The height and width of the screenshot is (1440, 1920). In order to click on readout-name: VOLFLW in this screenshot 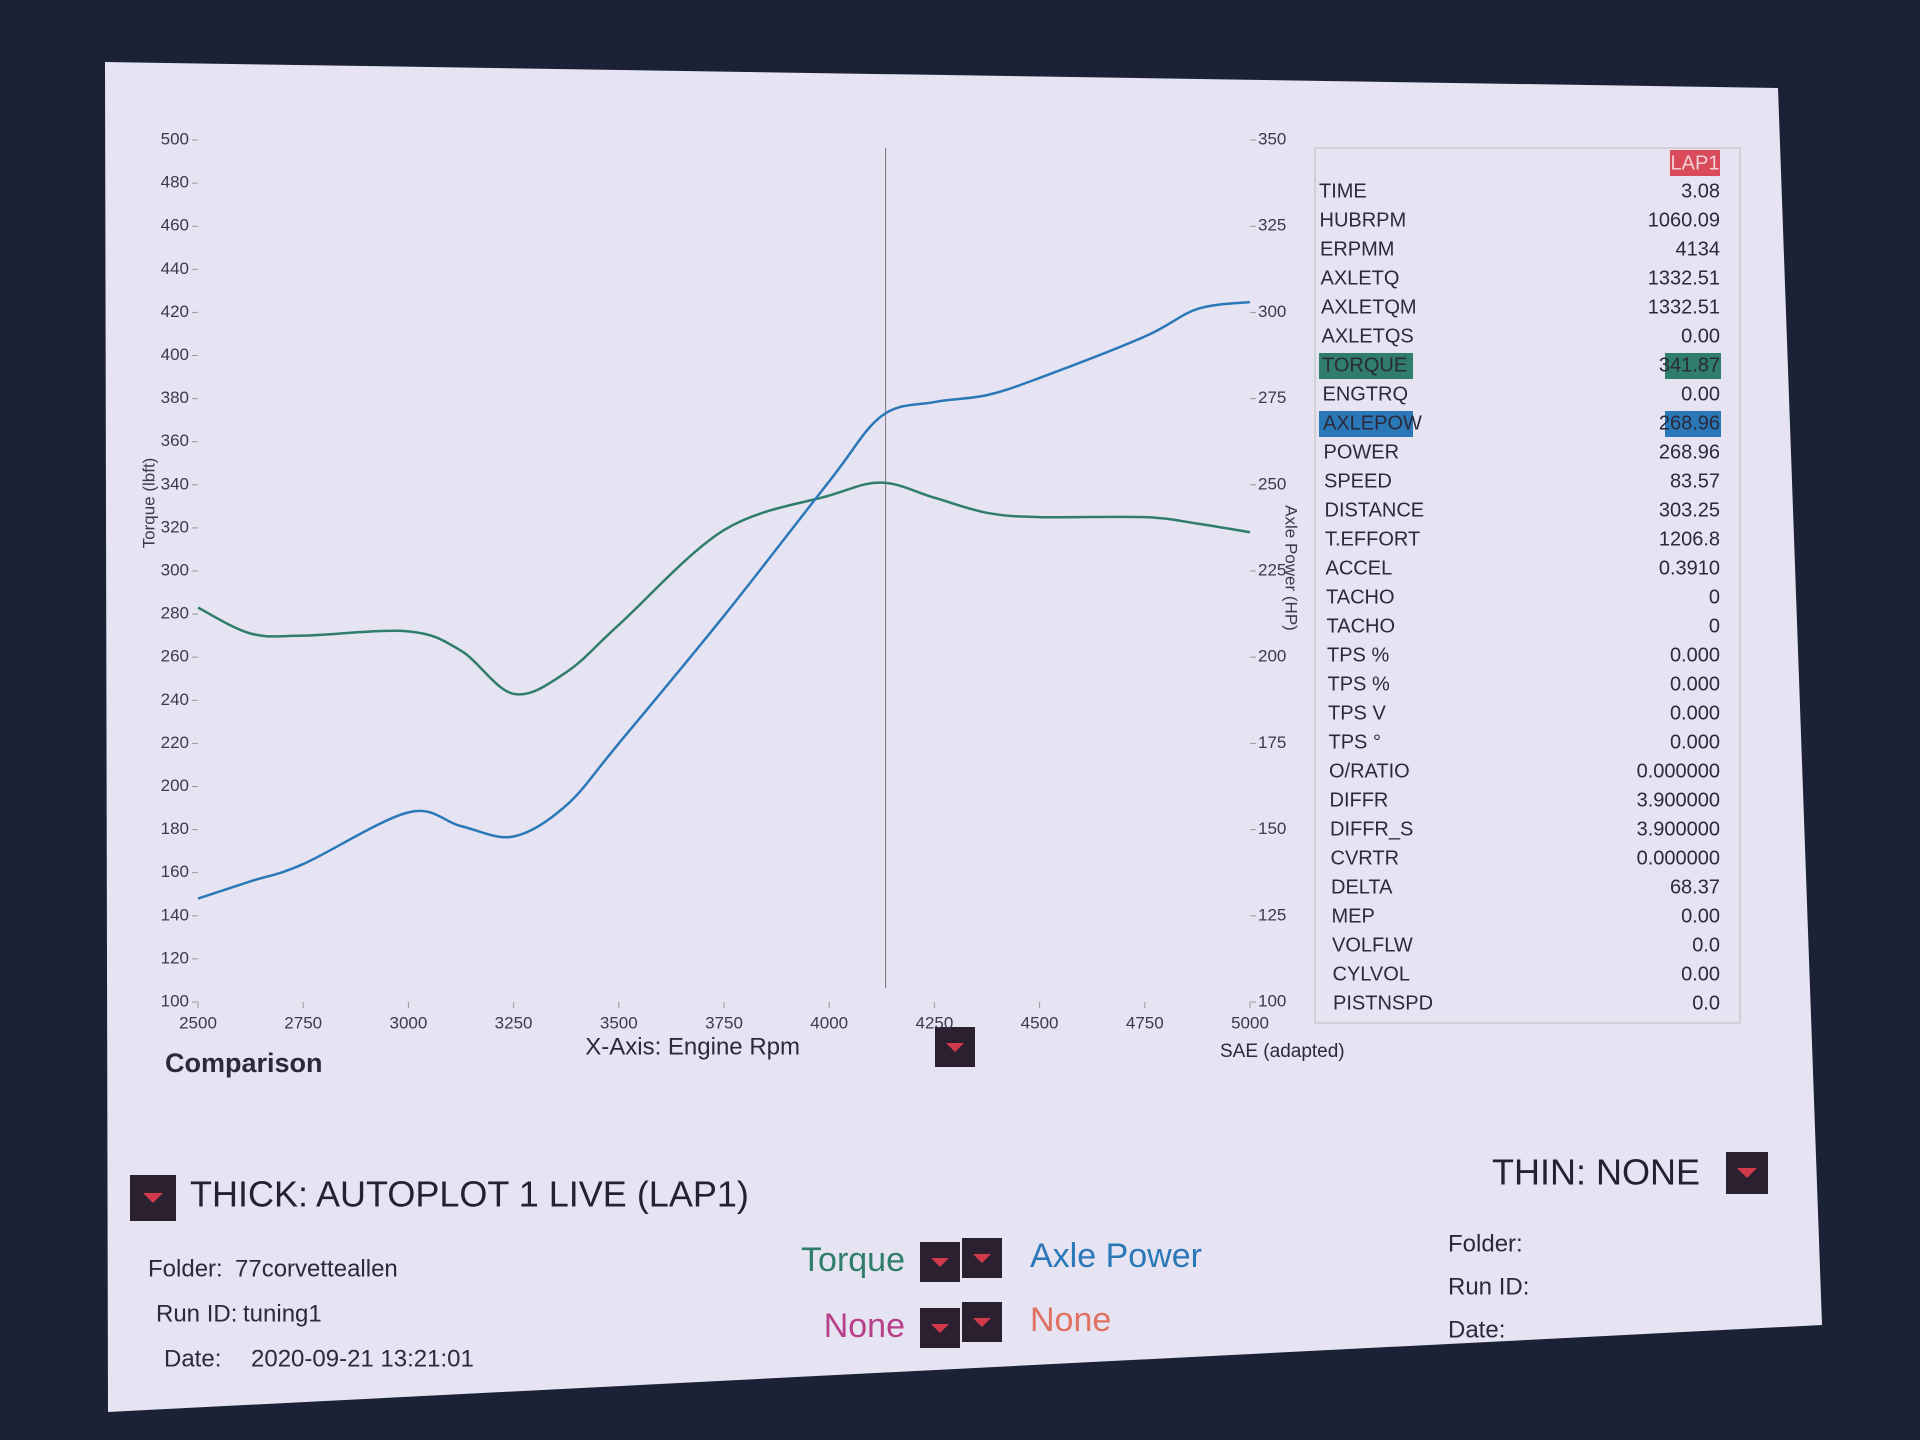, I will do `click(1372, 945)`.